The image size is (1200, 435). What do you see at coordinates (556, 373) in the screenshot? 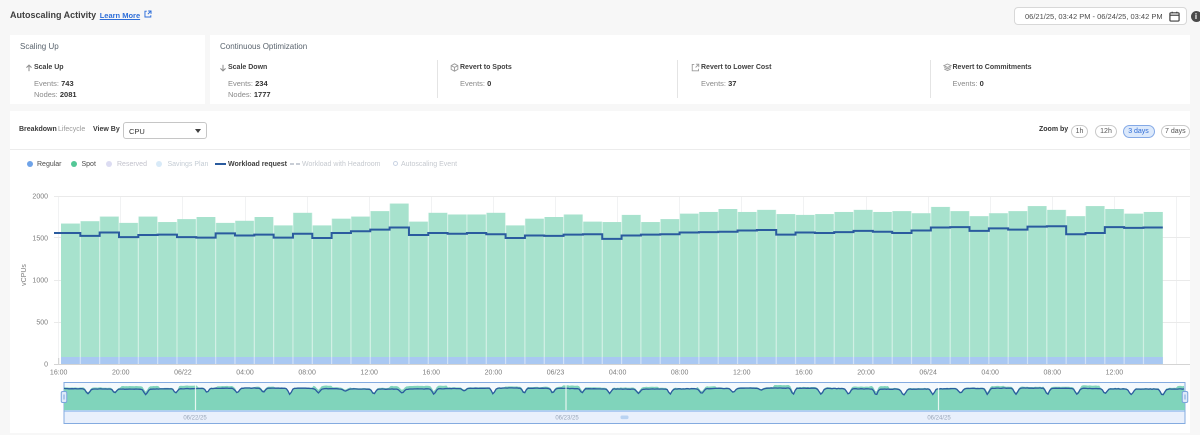
I see `svg-text: 06/23` at bounding box center [556, 373].